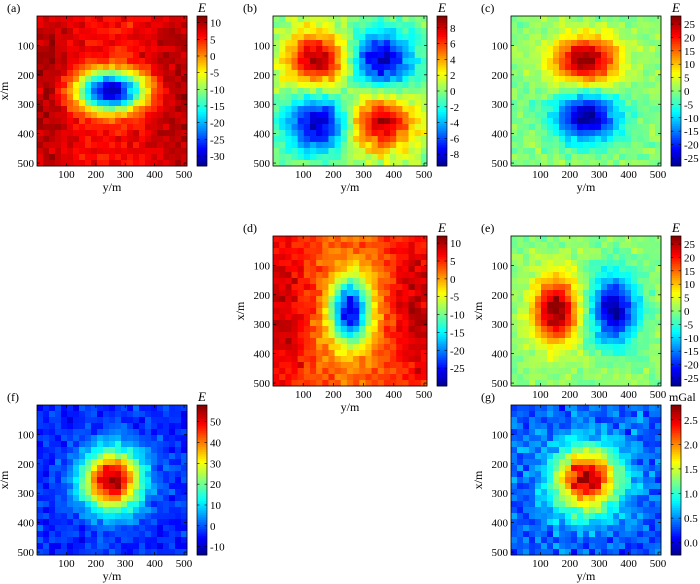 The height and width of the screenshot is (584, 700). I want to click on colorbar-title: E, so click(675, 227).